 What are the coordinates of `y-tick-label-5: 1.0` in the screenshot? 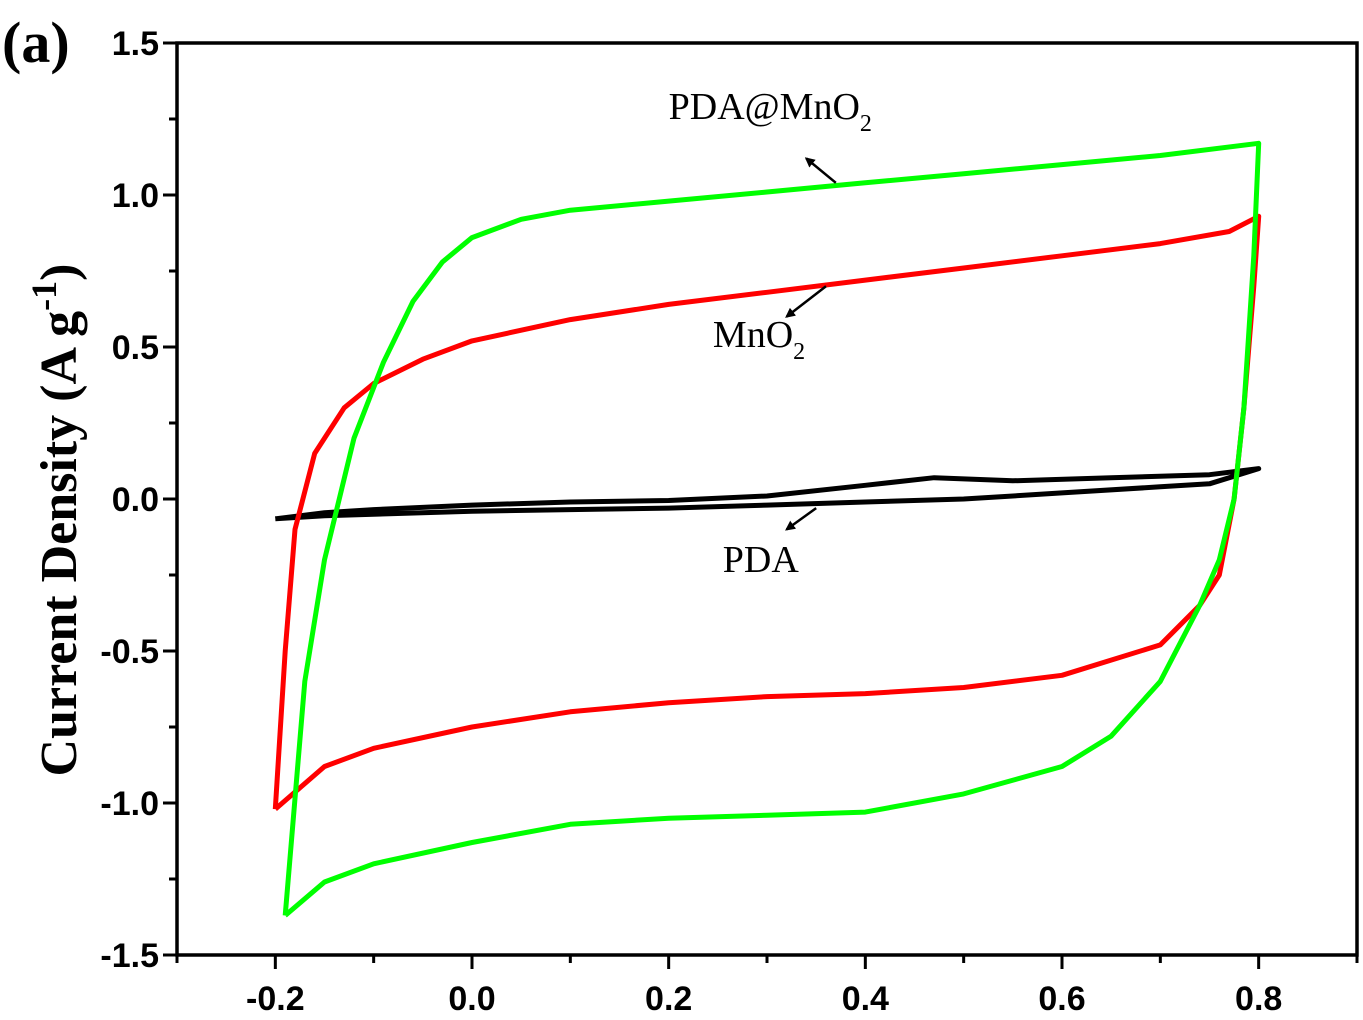 It's located at (135, 196).